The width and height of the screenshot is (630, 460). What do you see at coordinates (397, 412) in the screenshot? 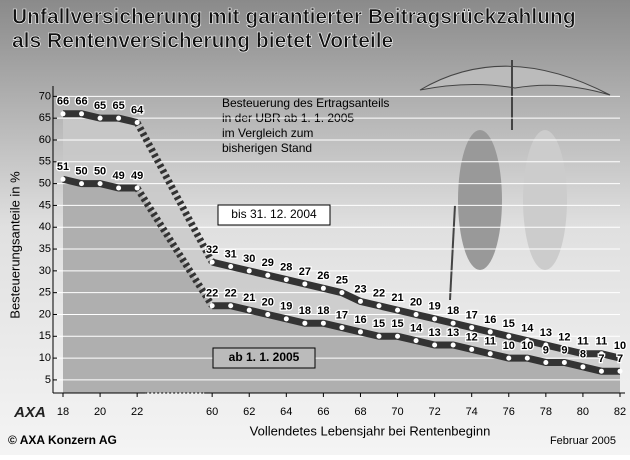
I see `x-tick-label: 70` at bounding box center [397, 412].